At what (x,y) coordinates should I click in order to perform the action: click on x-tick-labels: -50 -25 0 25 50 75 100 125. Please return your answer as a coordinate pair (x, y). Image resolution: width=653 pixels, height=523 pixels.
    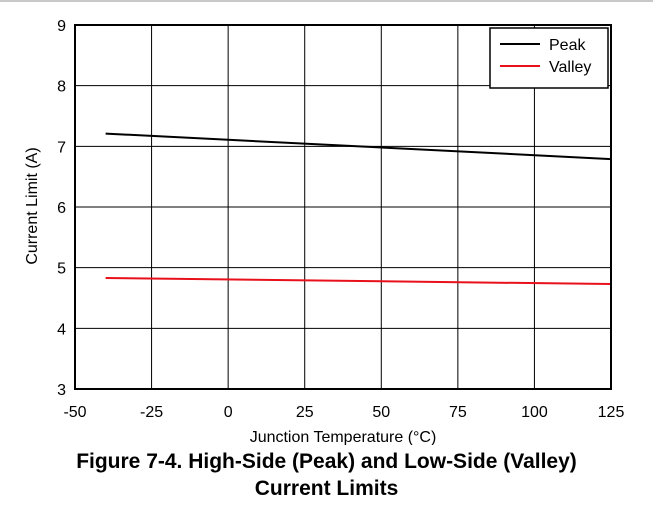
    Looking at the image, I should click on (343, 412).